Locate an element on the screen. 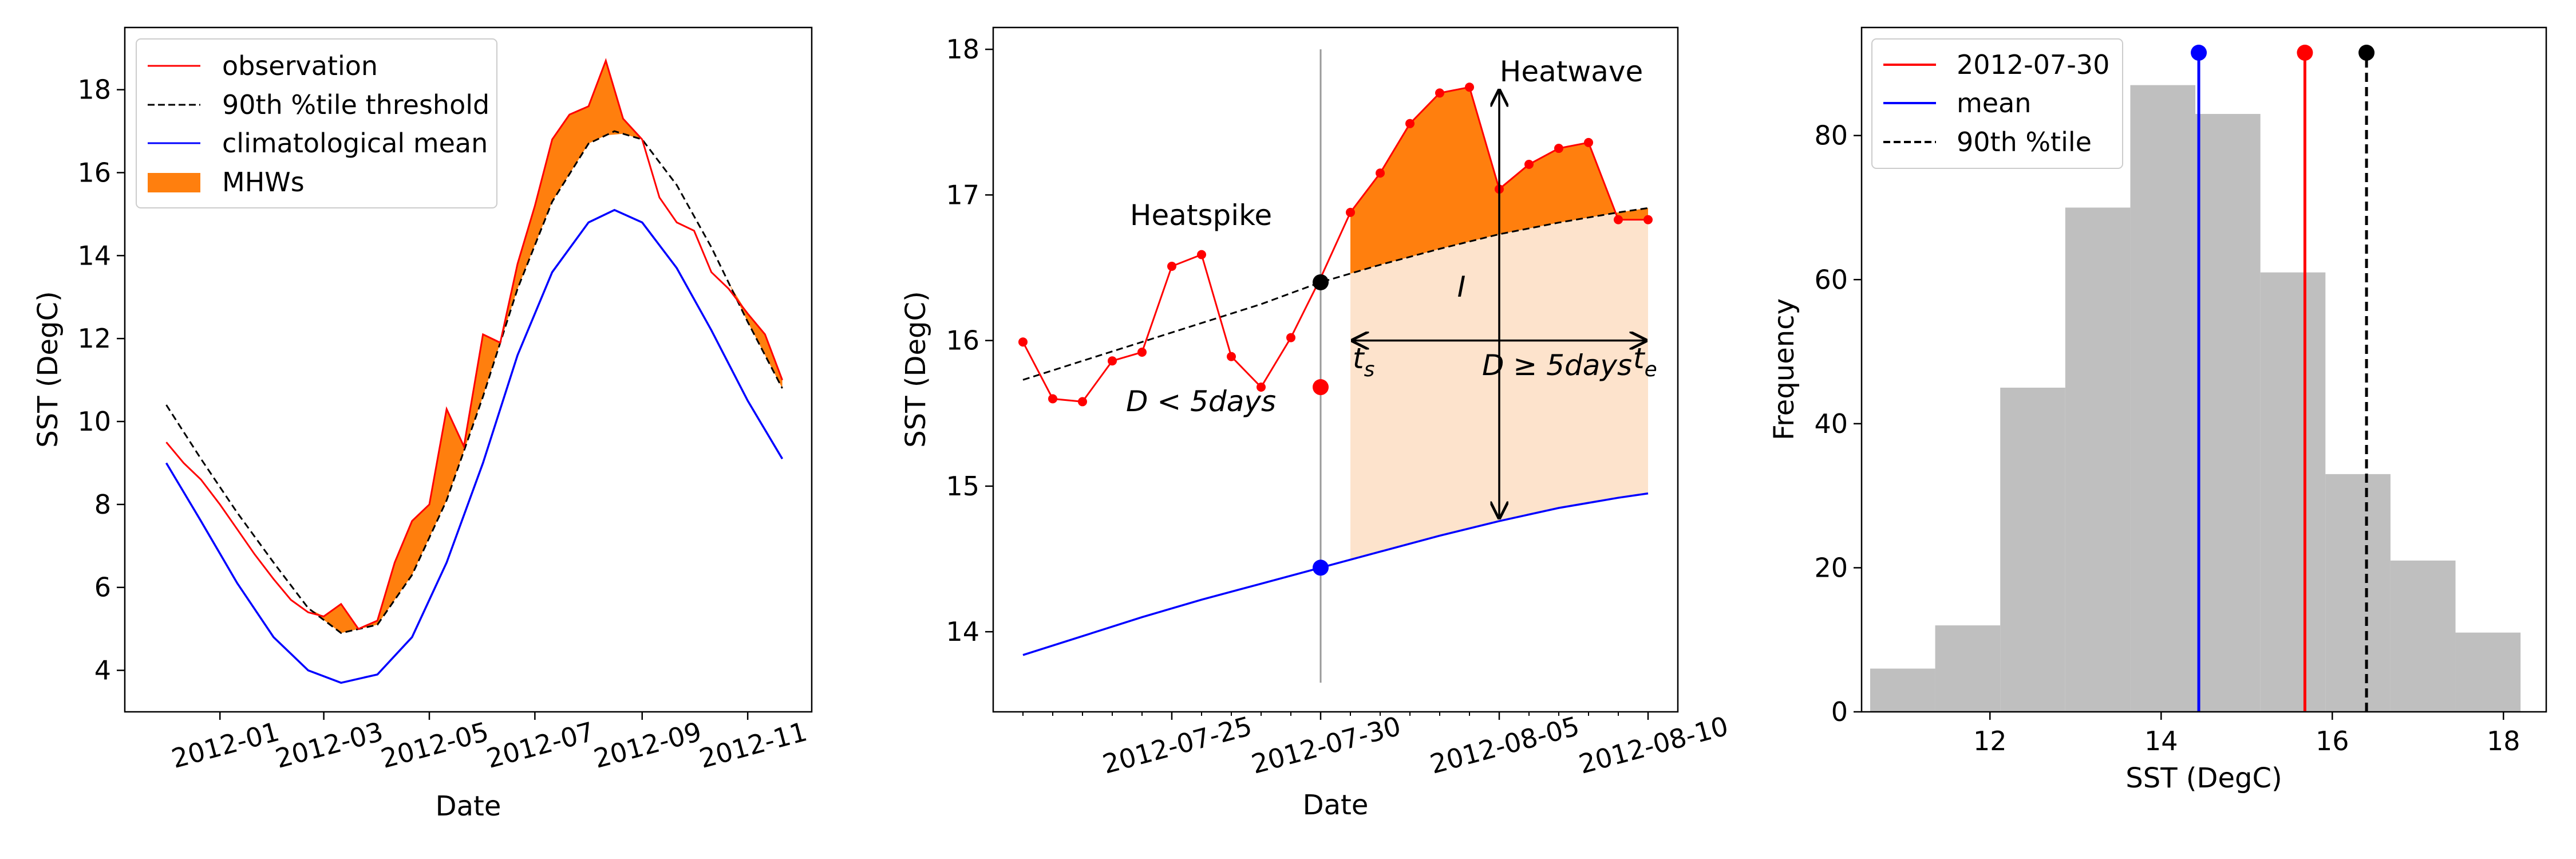 The width and height of the screenshot is (2576, 859). series-climatological-mean is located at coordinates (474, 446).